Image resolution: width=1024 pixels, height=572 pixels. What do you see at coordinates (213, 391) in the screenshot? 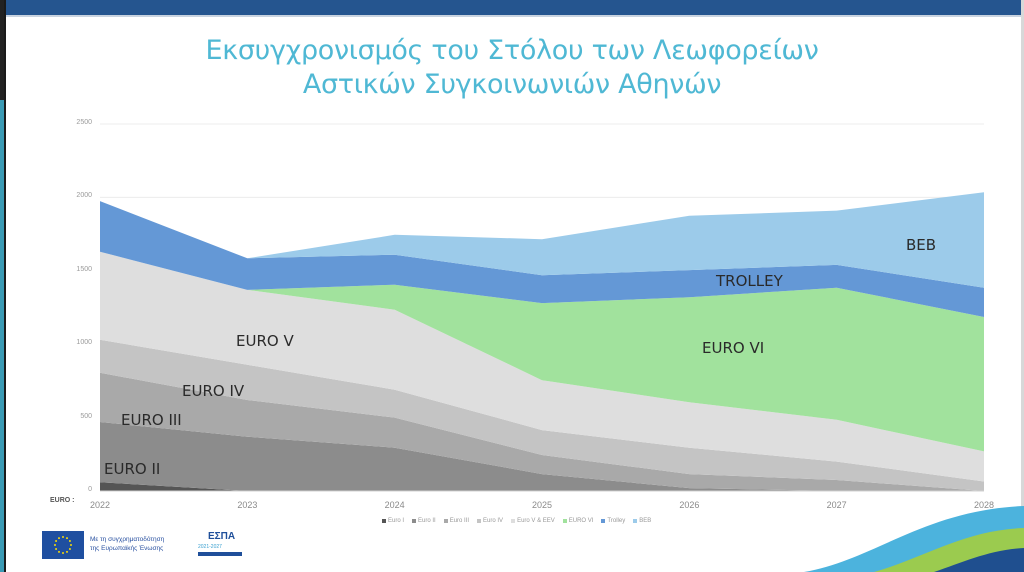
I see `series-label: EURO IV` at bounding box center [213, 391].